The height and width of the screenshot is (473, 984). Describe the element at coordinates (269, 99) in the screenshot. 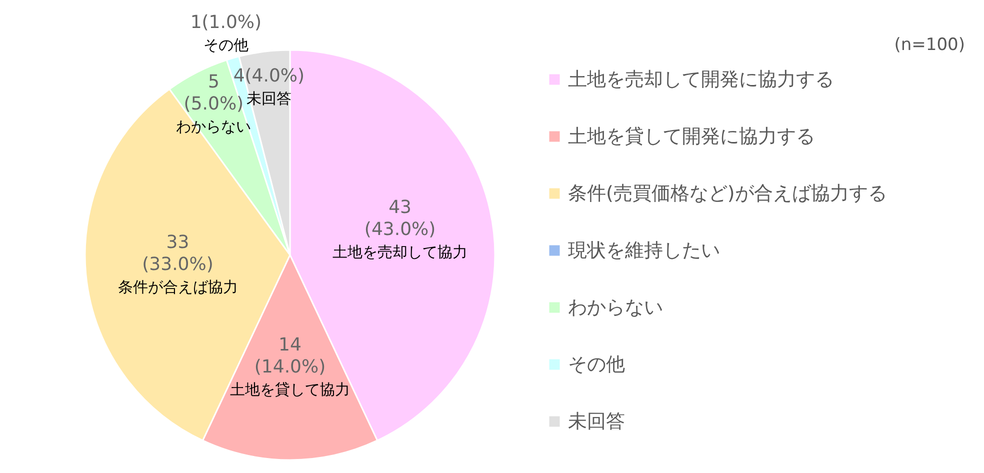

I see `text: 未回答` at that location.